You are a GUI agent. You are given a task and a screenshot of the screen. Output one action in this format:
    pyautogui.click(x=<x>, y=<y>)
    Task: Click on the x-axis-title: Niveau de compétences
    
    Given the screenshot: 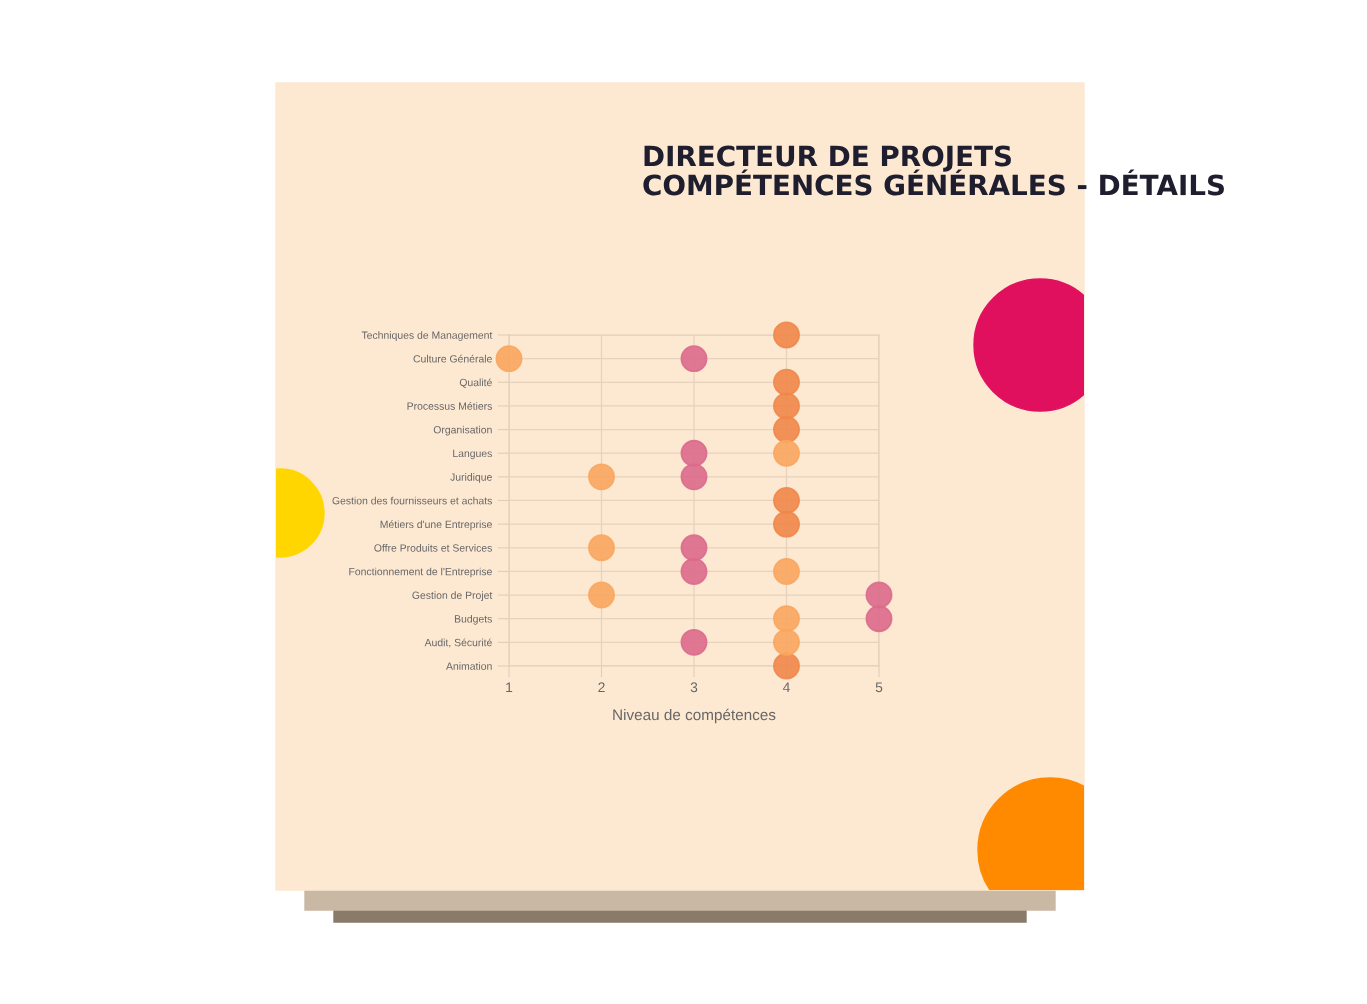 What is the action you would take?
    pyautogui.click(x=694, y=716)
    